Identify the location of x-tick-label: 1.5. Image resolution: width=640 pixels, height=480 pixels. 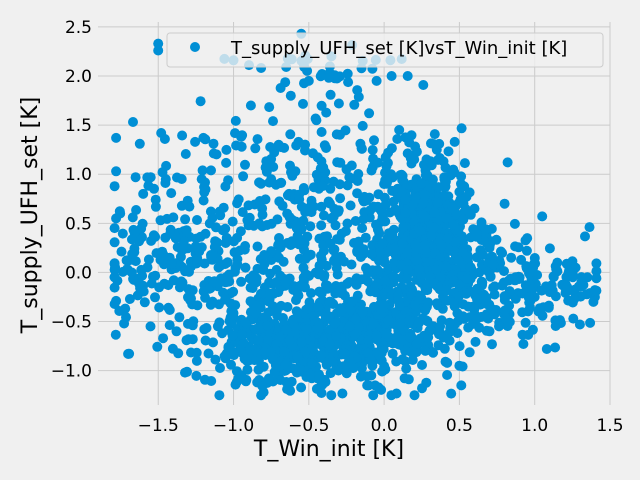
(609, 426).